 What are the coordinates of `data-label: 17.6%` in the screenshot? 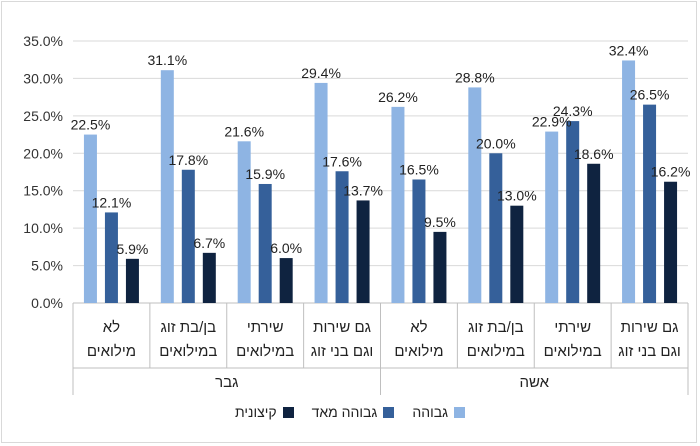 It's located at (342, 161).